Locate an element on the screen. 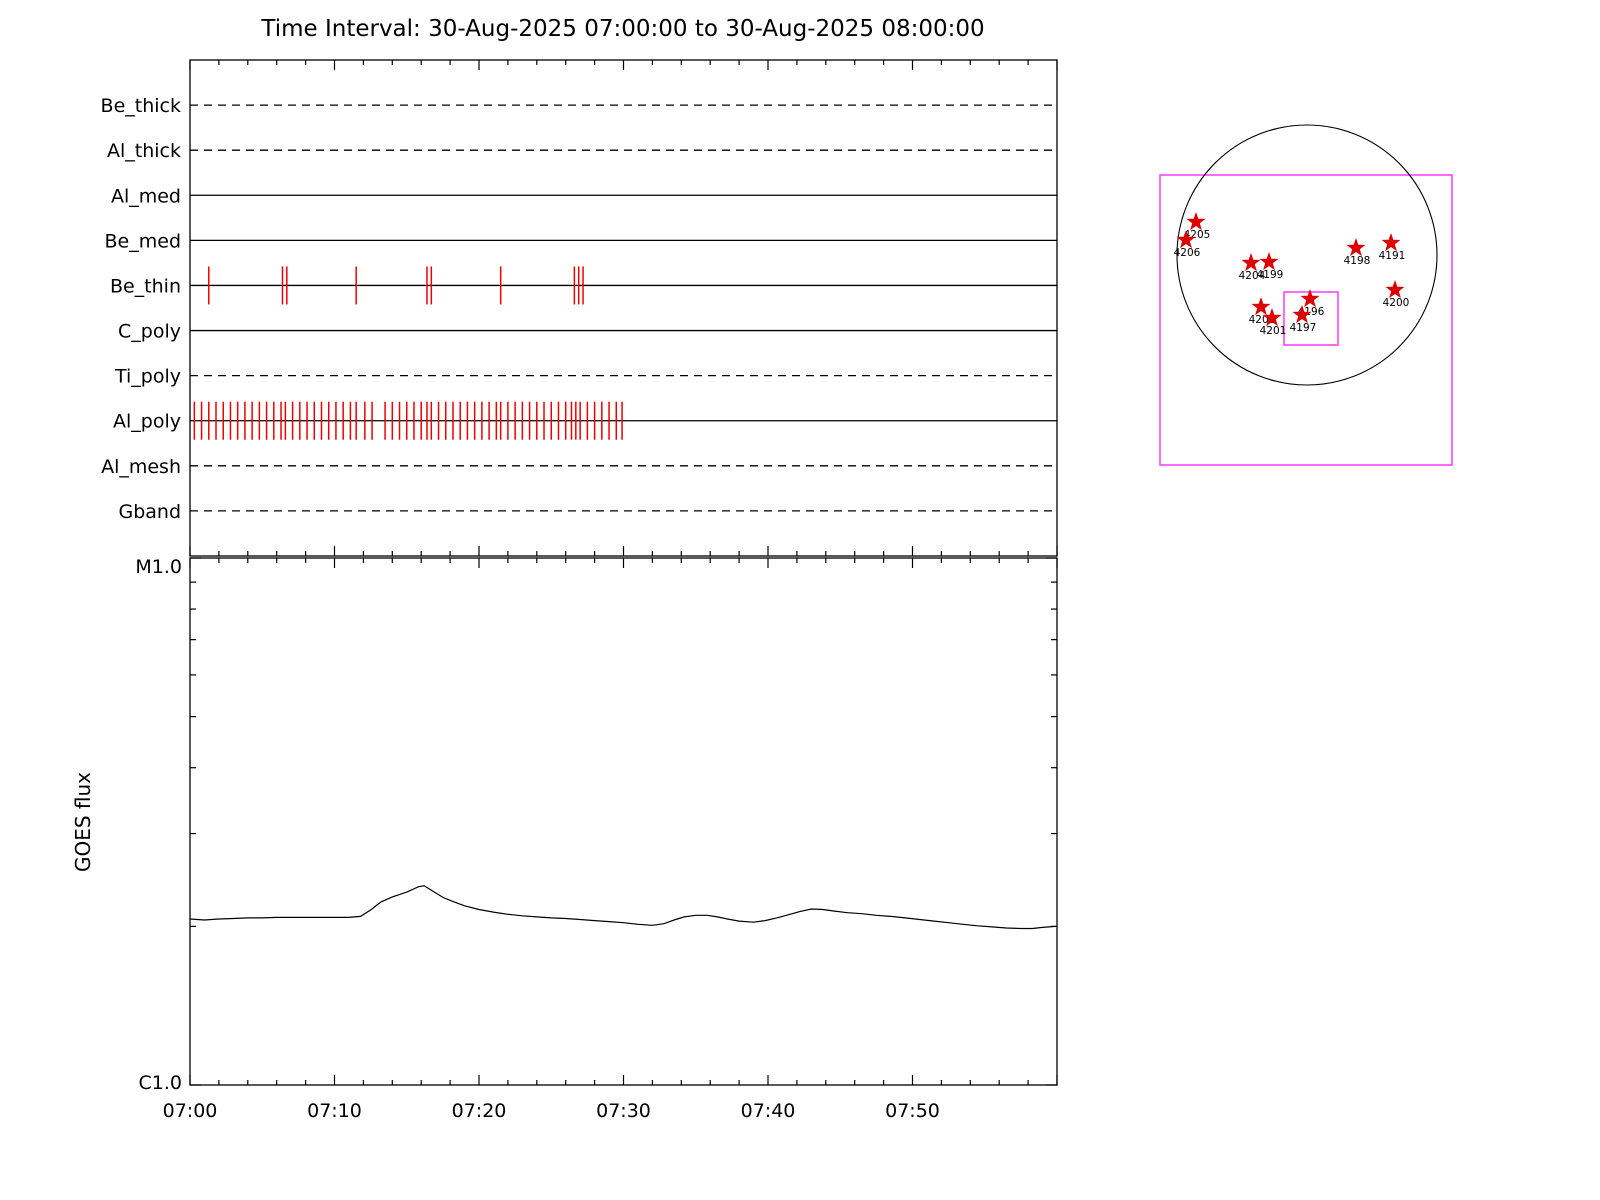 Image resolution: width=1600 pixels, height=1200 pixels. filter-row-label: Al_mesh is located at coordinates (141, 467).